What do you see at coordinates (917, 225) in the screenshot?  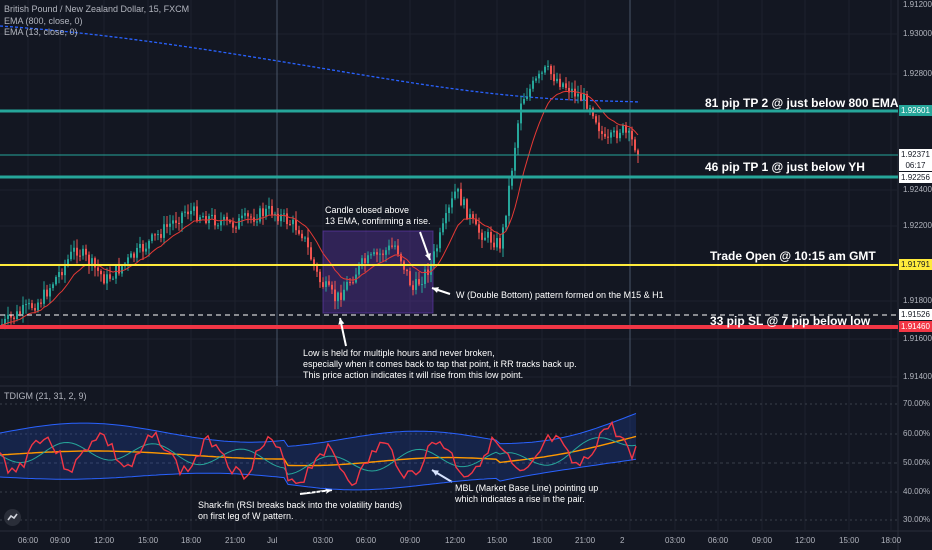 I see `price-tick: 1.92200` at bounding box center [917, 225].